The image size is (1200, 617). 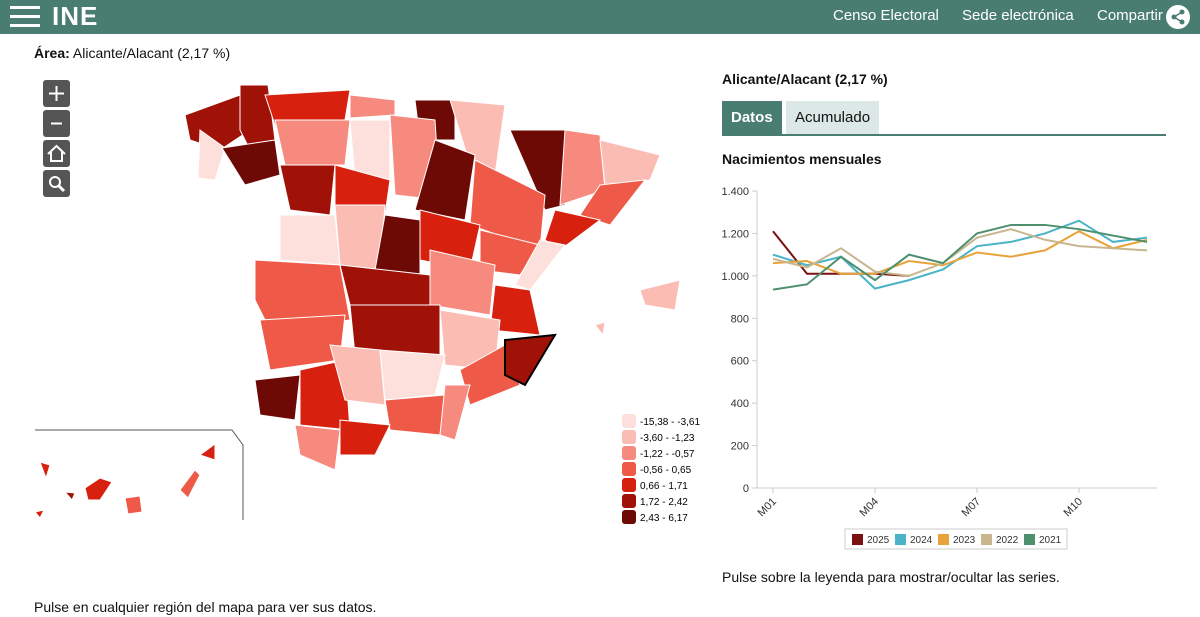 What do you see at coordinates (740, 447) in the screenshot?
I see `y-tick-label: 200` at bounding box center [740, 447].